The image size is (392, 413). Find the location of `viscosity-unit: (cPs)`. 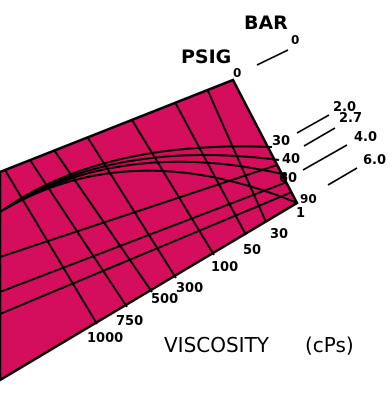

viscosity-unit: (cPs) is located at coordinates (329, 345).